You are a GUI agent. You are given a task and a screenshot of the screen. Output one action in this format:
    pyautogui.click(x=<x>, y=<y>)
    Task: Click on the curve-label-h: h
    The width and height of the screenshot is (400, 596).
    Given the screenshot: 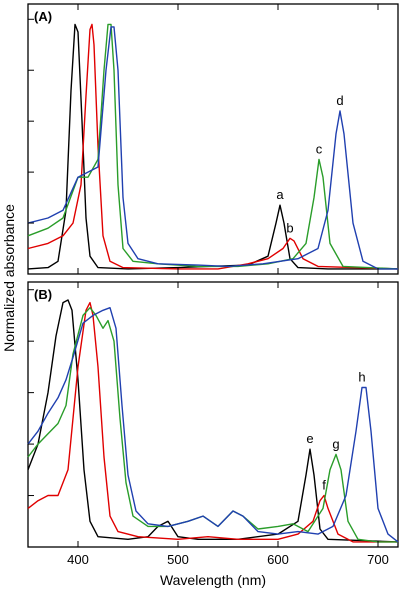 What is the action you would take?
    pyautogui.click(x=361, y=377)
    